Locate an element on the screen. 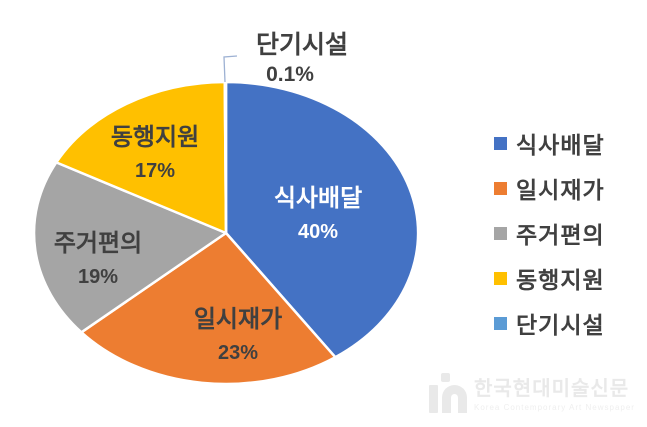 The width and height of the screenshot is (647, 427). legend-item-4: 동행지원 is located at coordinates (549, 279).